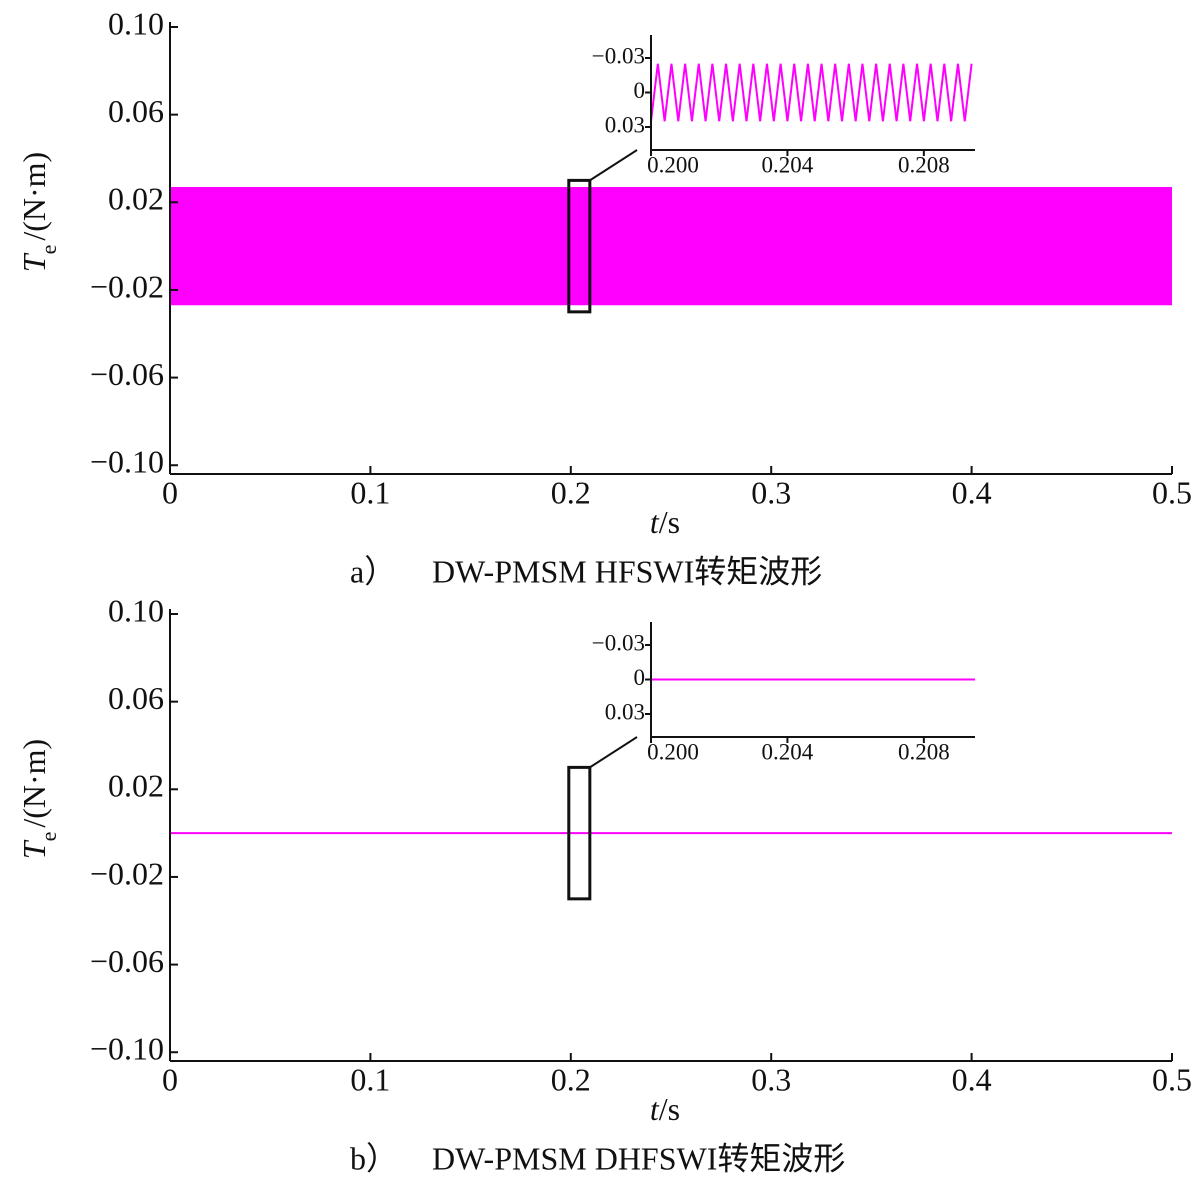 This screenshot has height=1184, width=1200. Describe the element at coordinates (811, 92) in the screenshot. I see `data-line` at that location.